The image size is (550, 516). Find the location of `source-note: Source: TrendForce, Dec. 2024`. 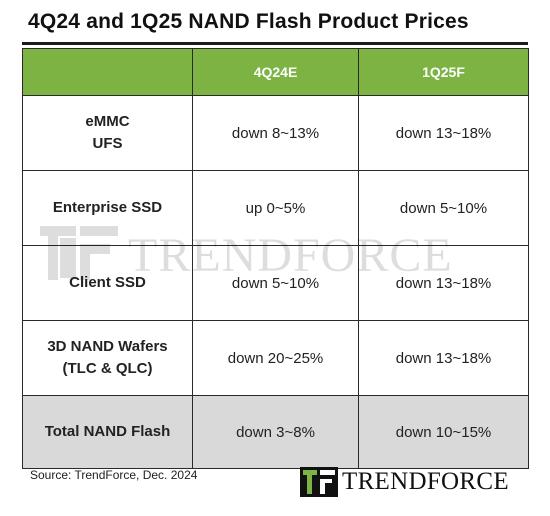

source-note: Source: TrendForce, Dec. 2024 is located at coordinates (114, 475).